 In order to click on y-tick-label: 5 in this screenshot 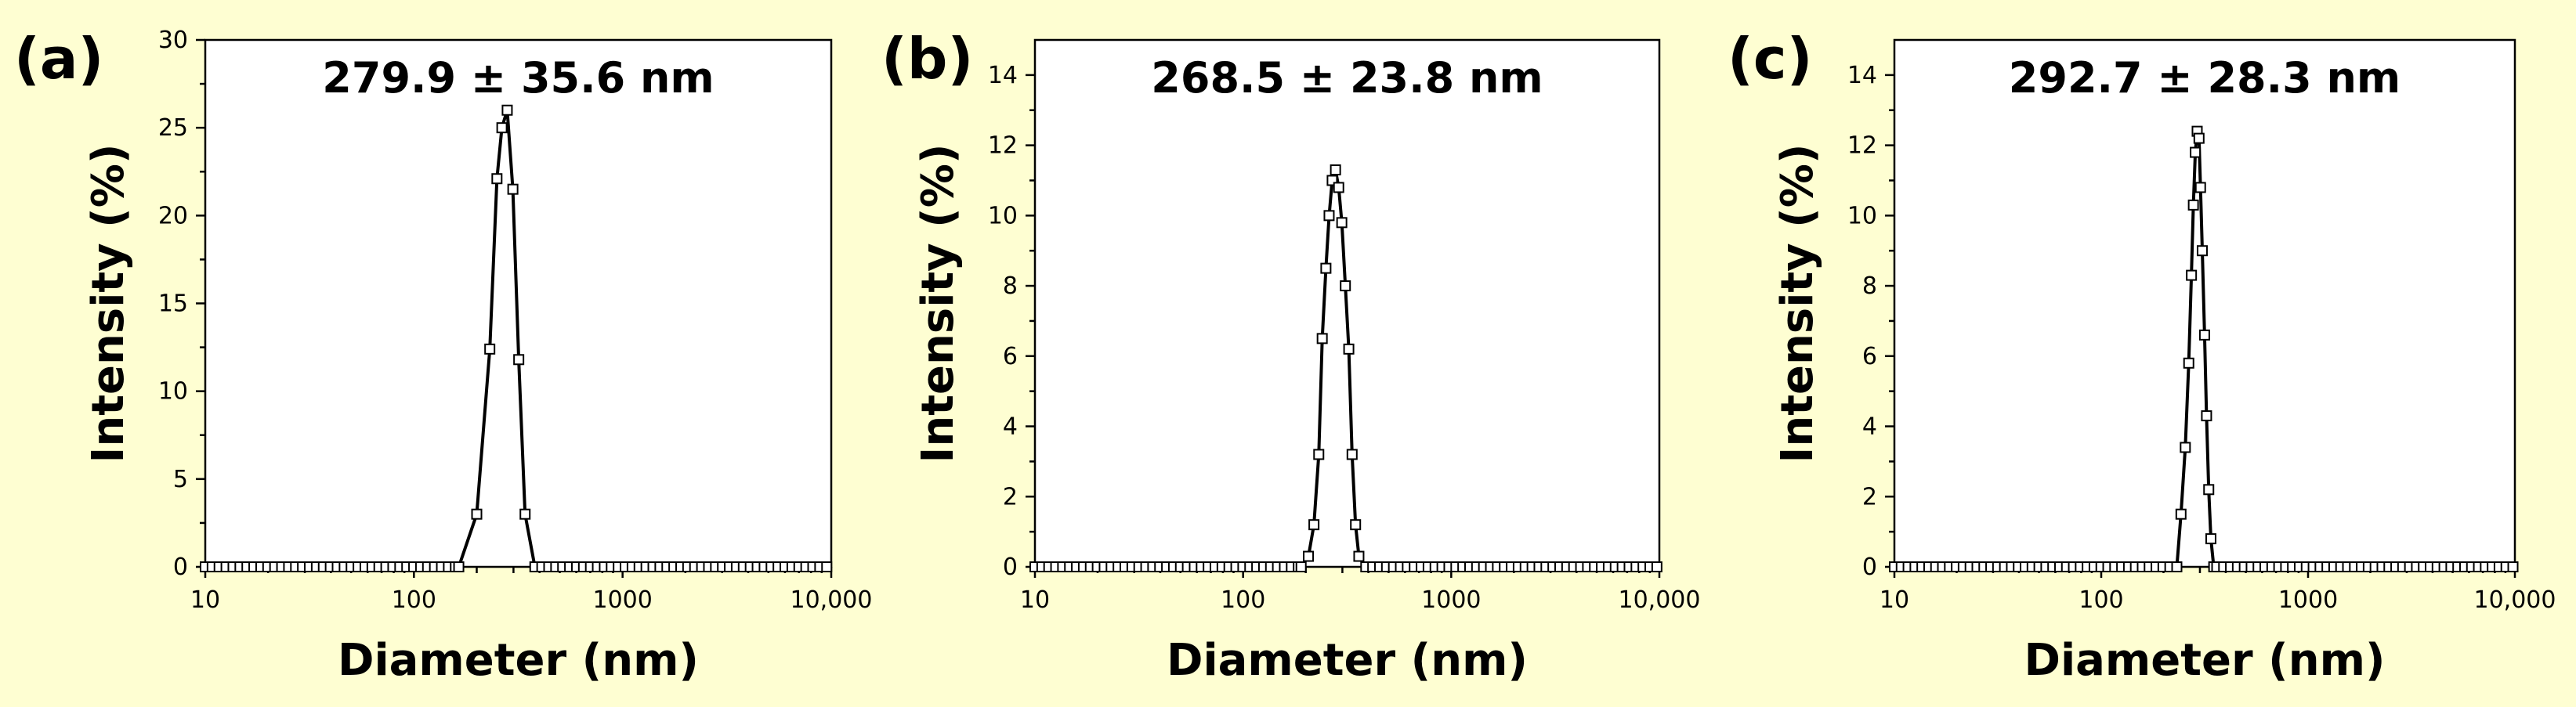, I will do `click(181, 479)`.